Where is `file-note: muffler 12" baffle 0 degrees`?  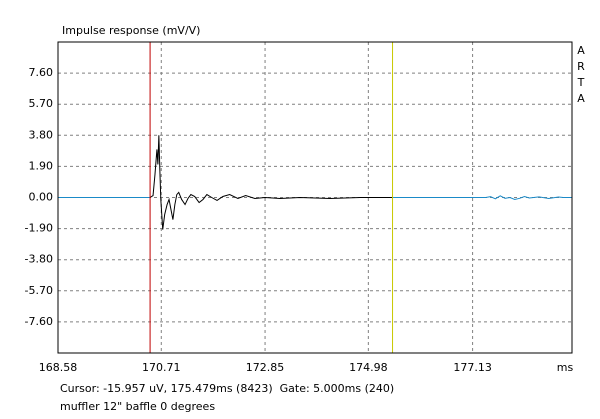
file-note: muffler 12" baffle 0 degrees is located at coordinates (137, 406).